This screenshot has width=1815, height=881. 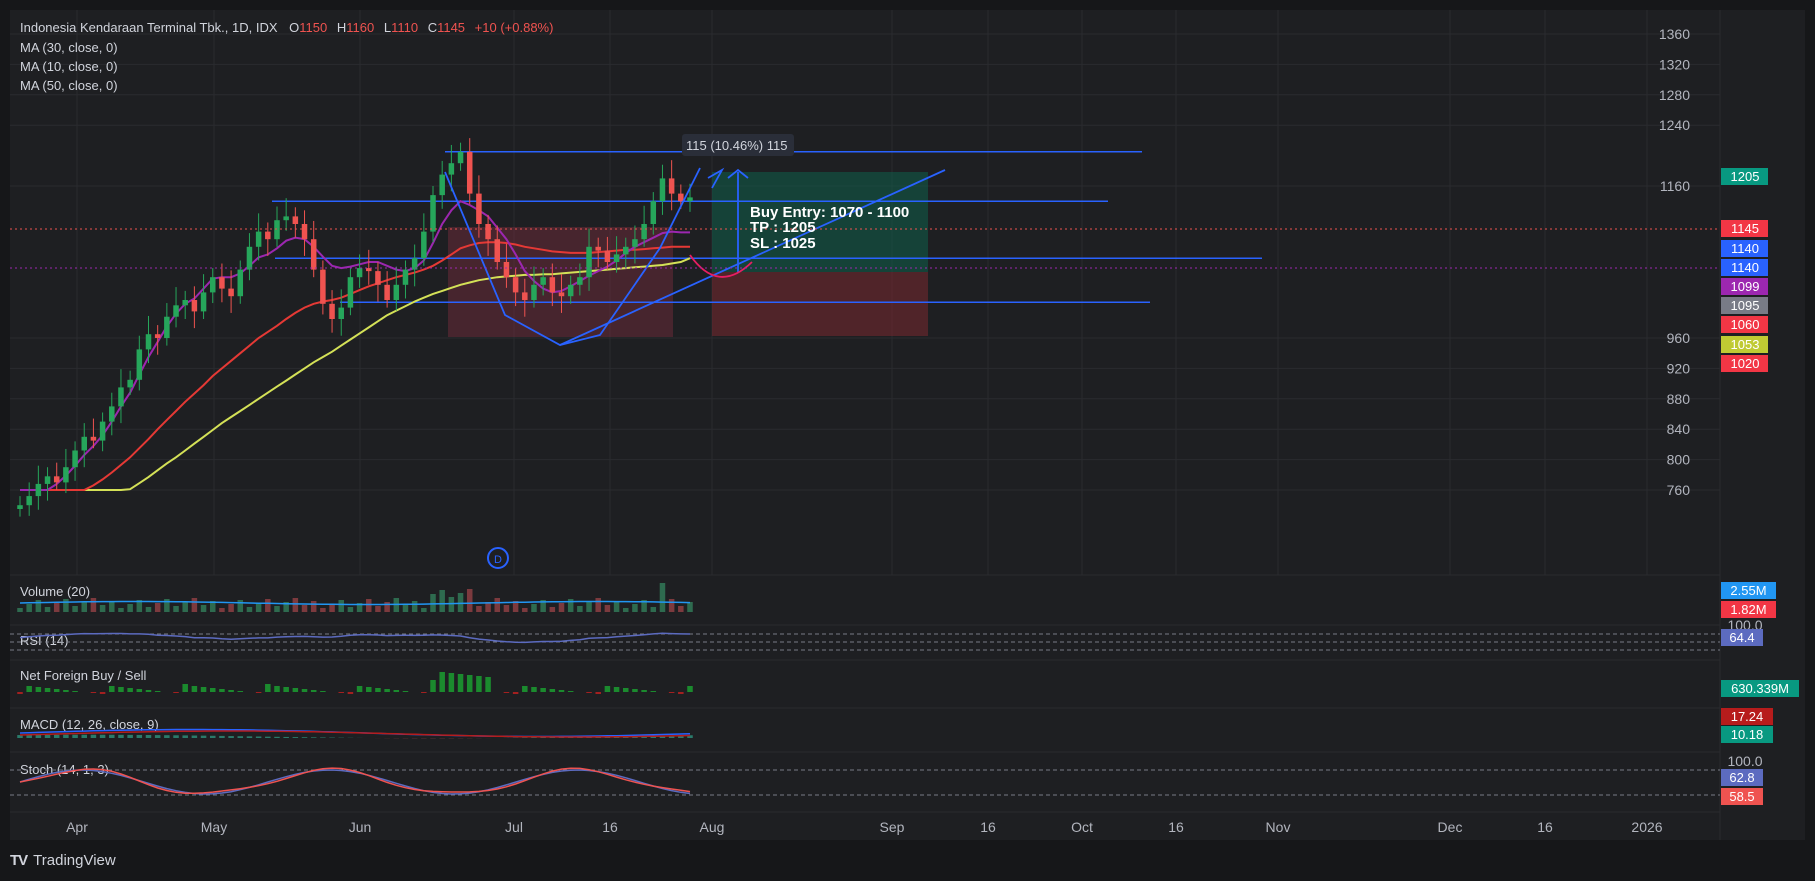 I want to click on price-axis: 760 800 840 880 920 960 1160 1240 1280 1320 1360, so click(x=1674, y=262).